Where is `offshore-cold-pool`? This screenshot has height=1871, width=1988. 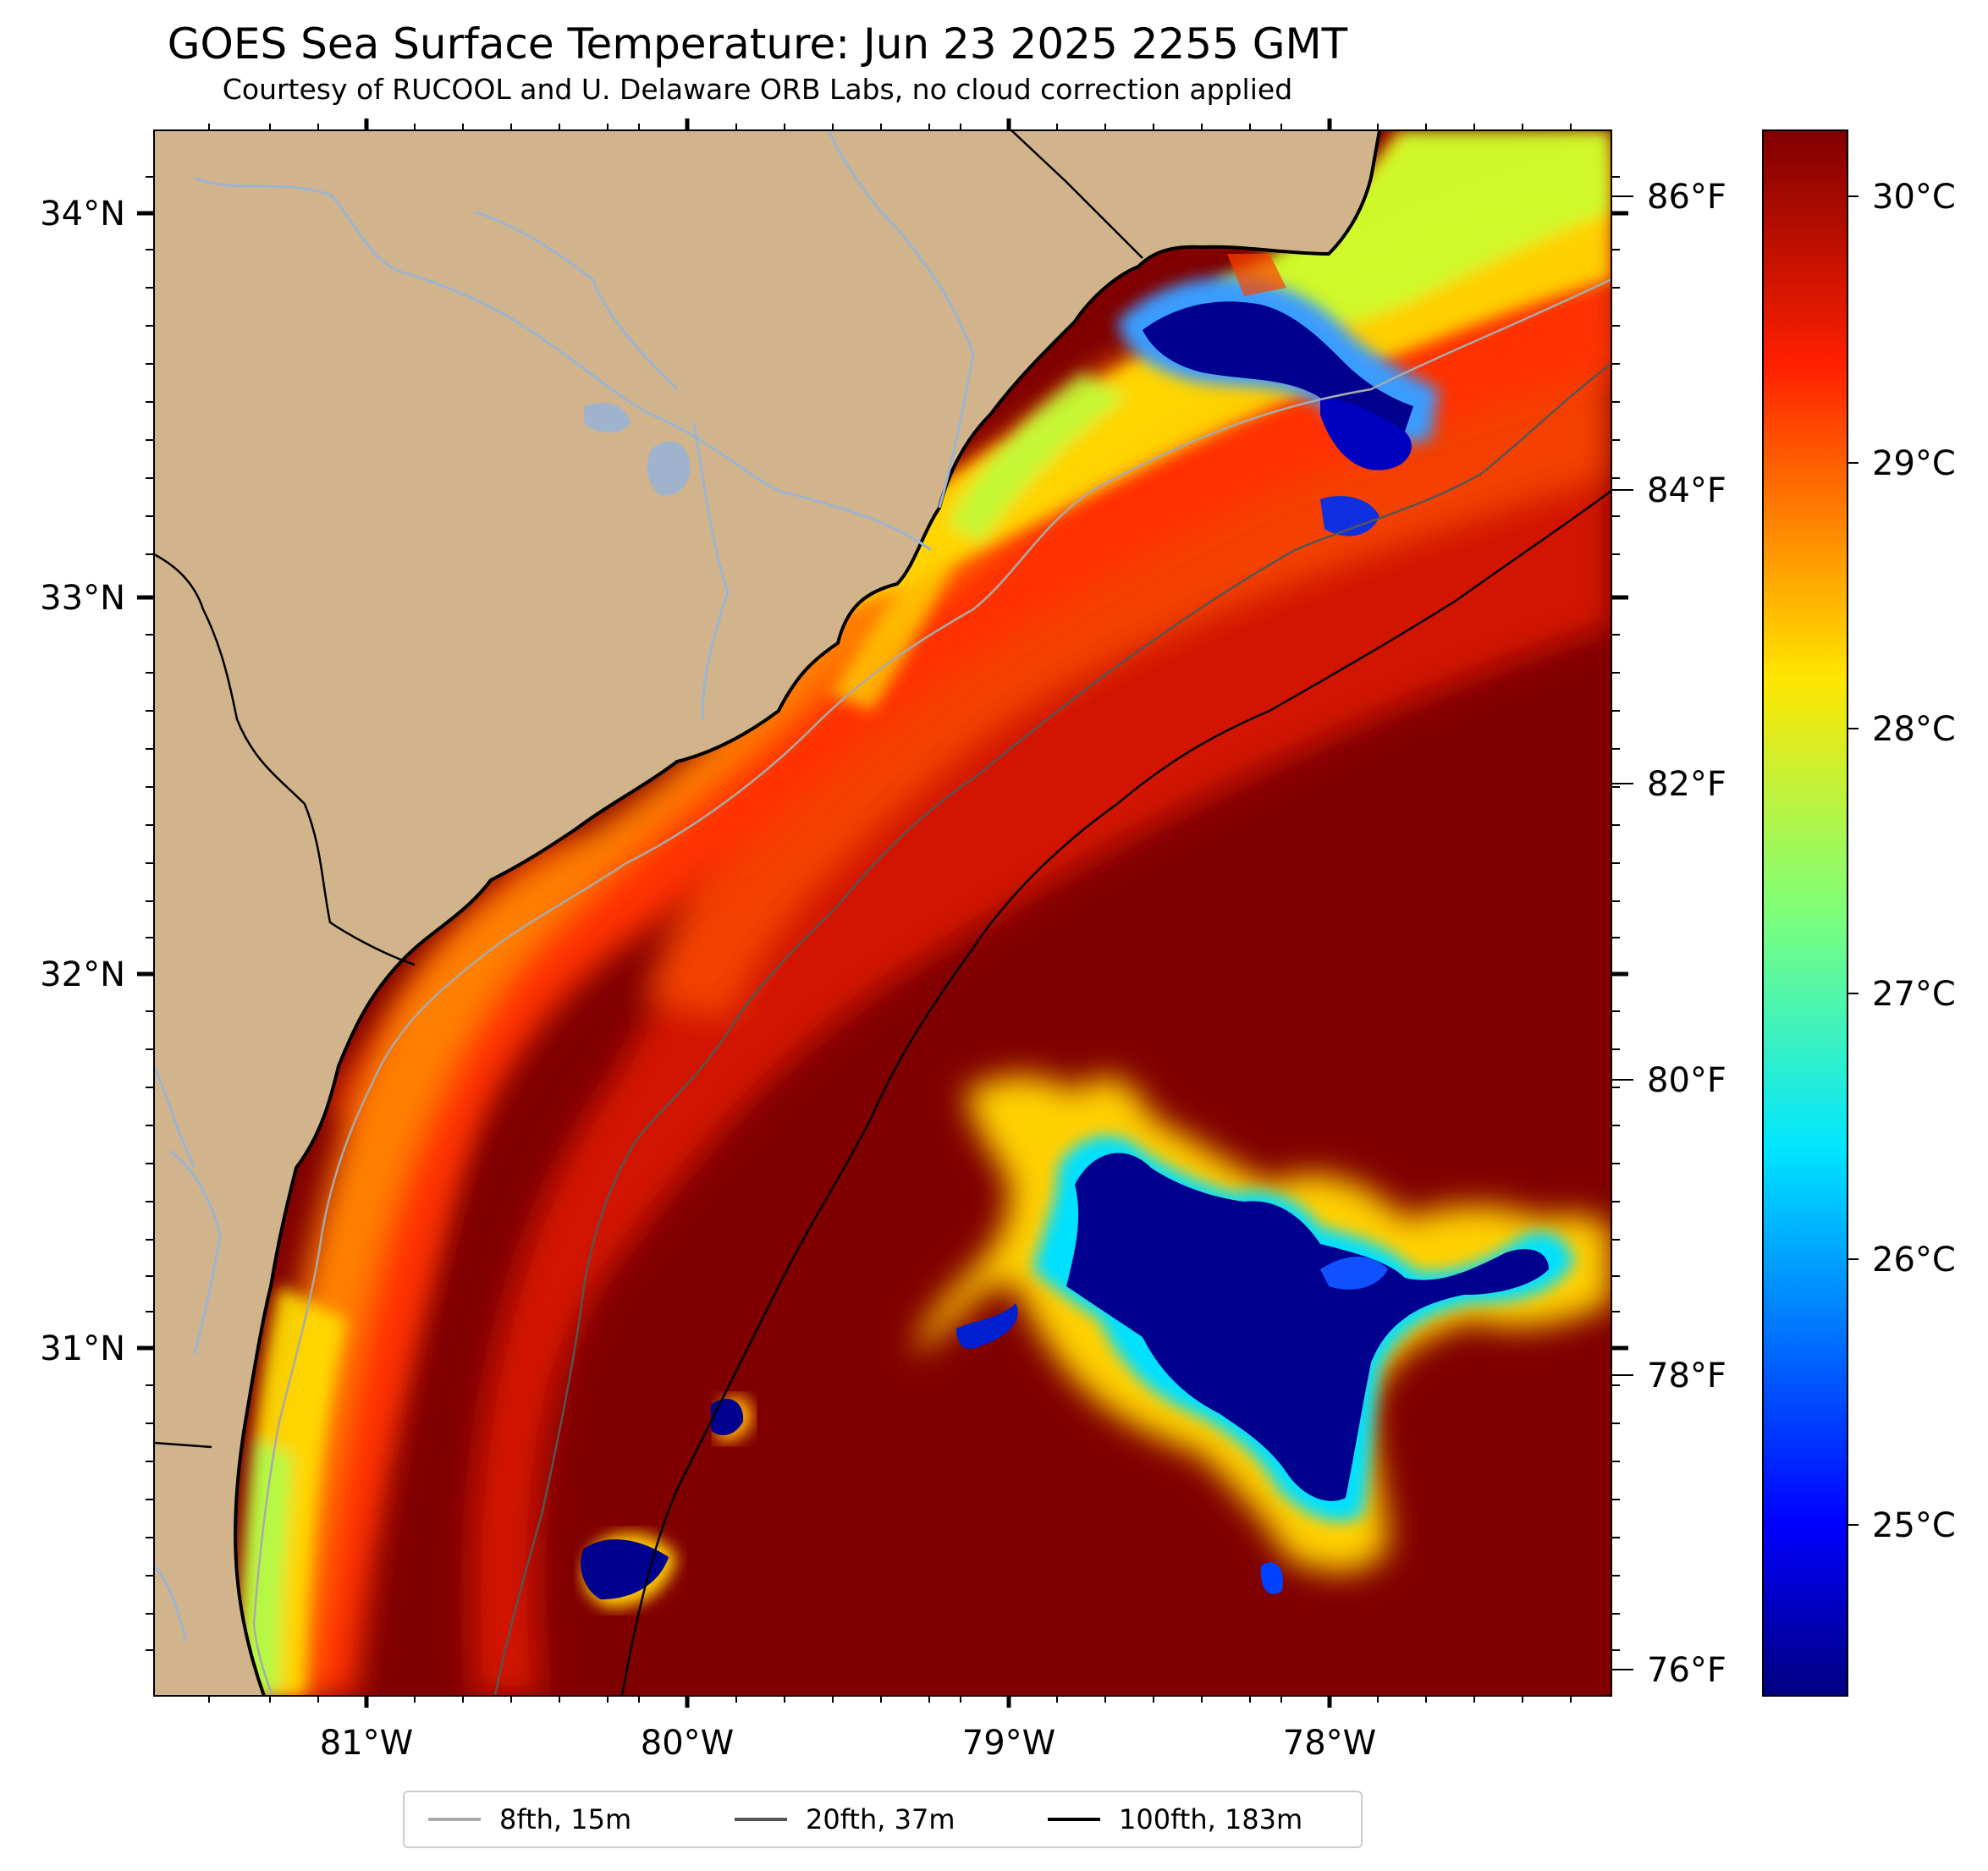 offshore-cold-pool is located at coordinates (1262, 1324).